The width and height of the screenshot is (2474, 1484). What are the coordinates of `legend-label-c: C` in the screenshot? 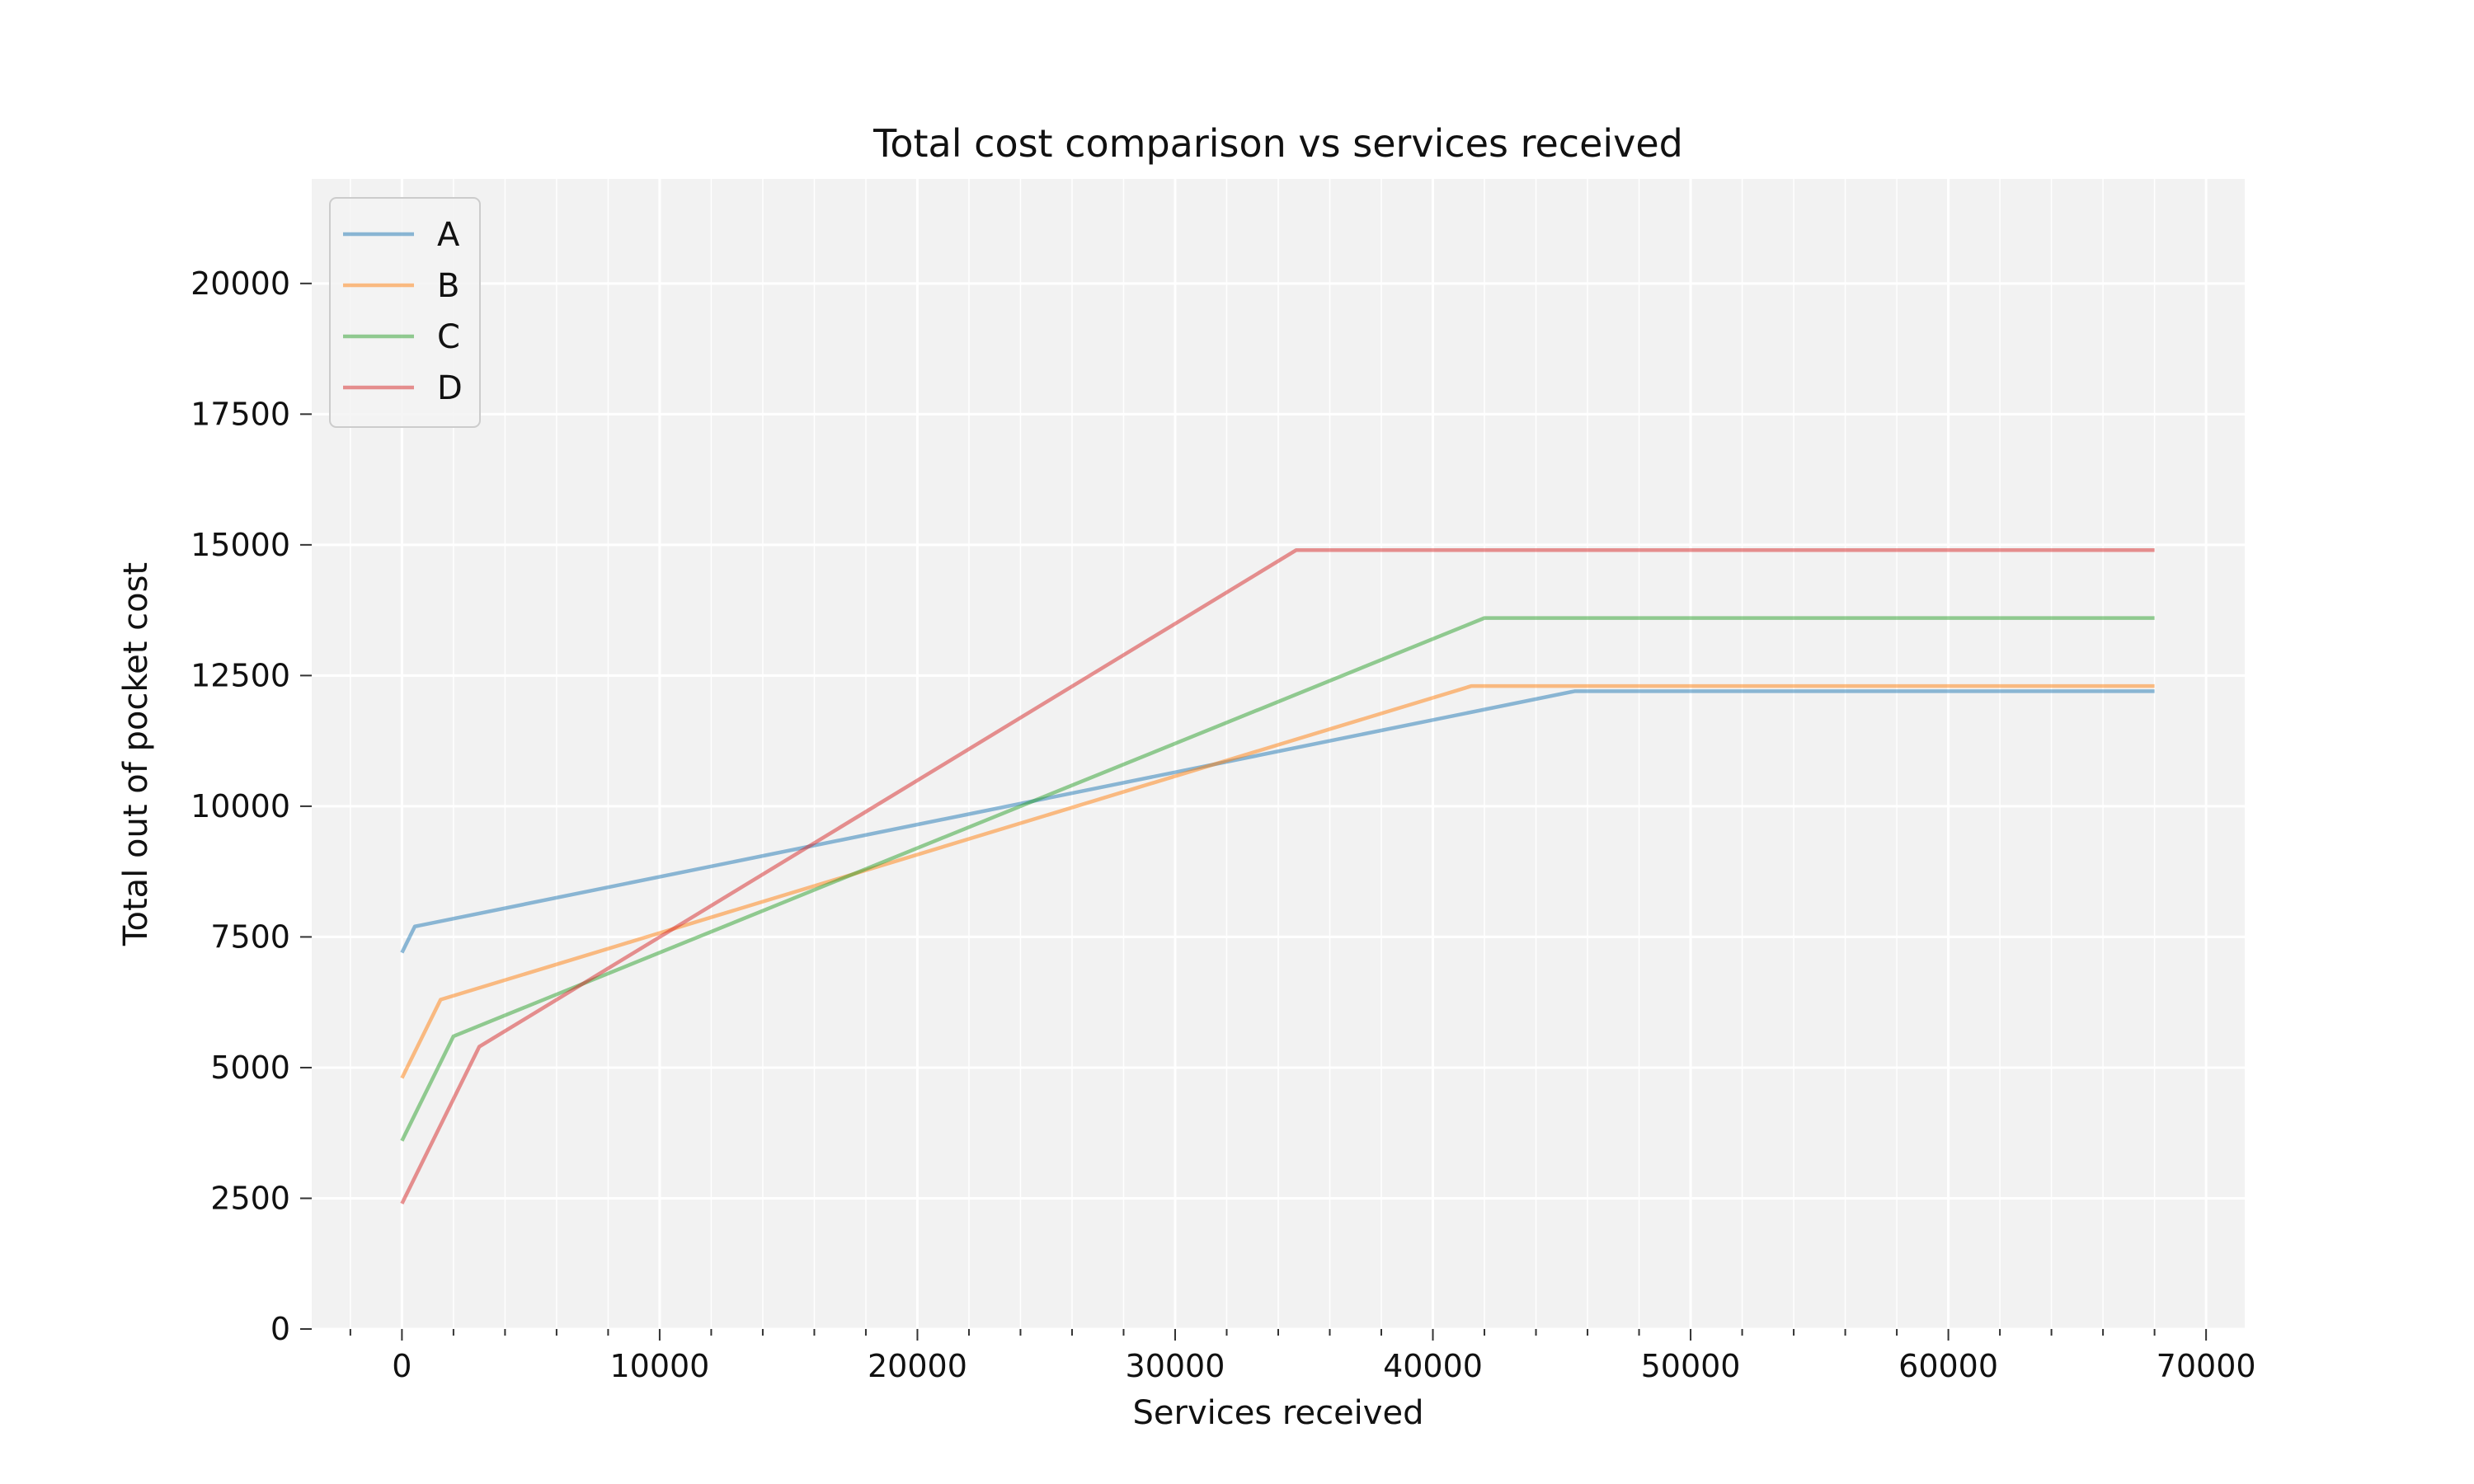 It's located at (448, 337).